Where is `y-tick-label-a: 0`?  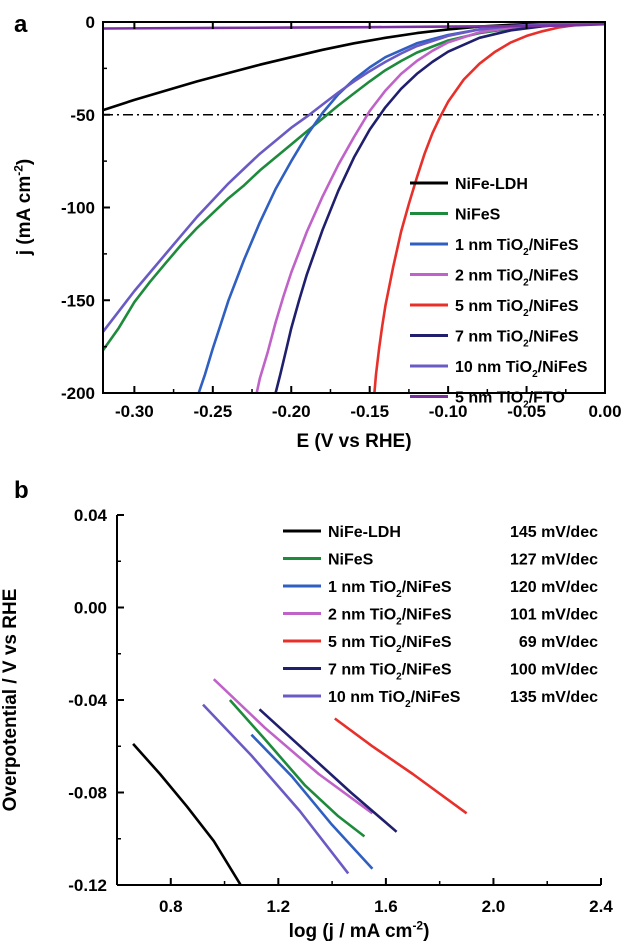
y-tick-label-a: 0 is located at coordinates (90, 22).